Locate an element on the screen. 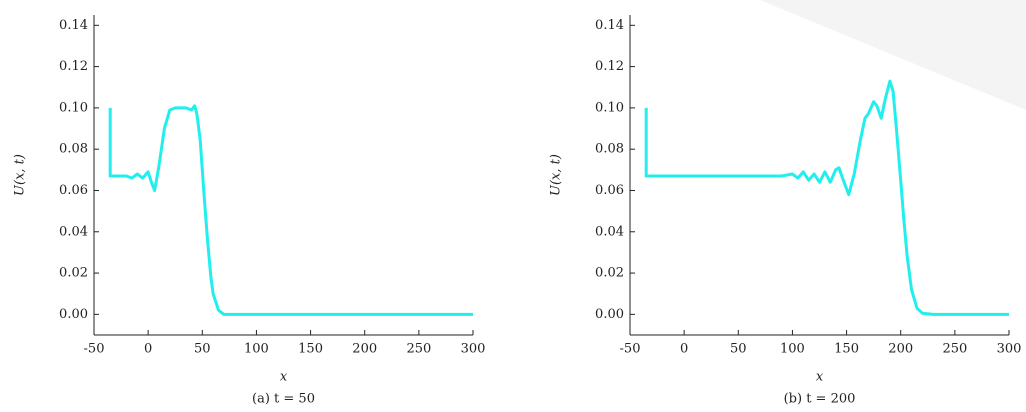 The width and height of the screenshot is (1026, 412). caption: (a) t = 50 is located at coordinates (283, 399).